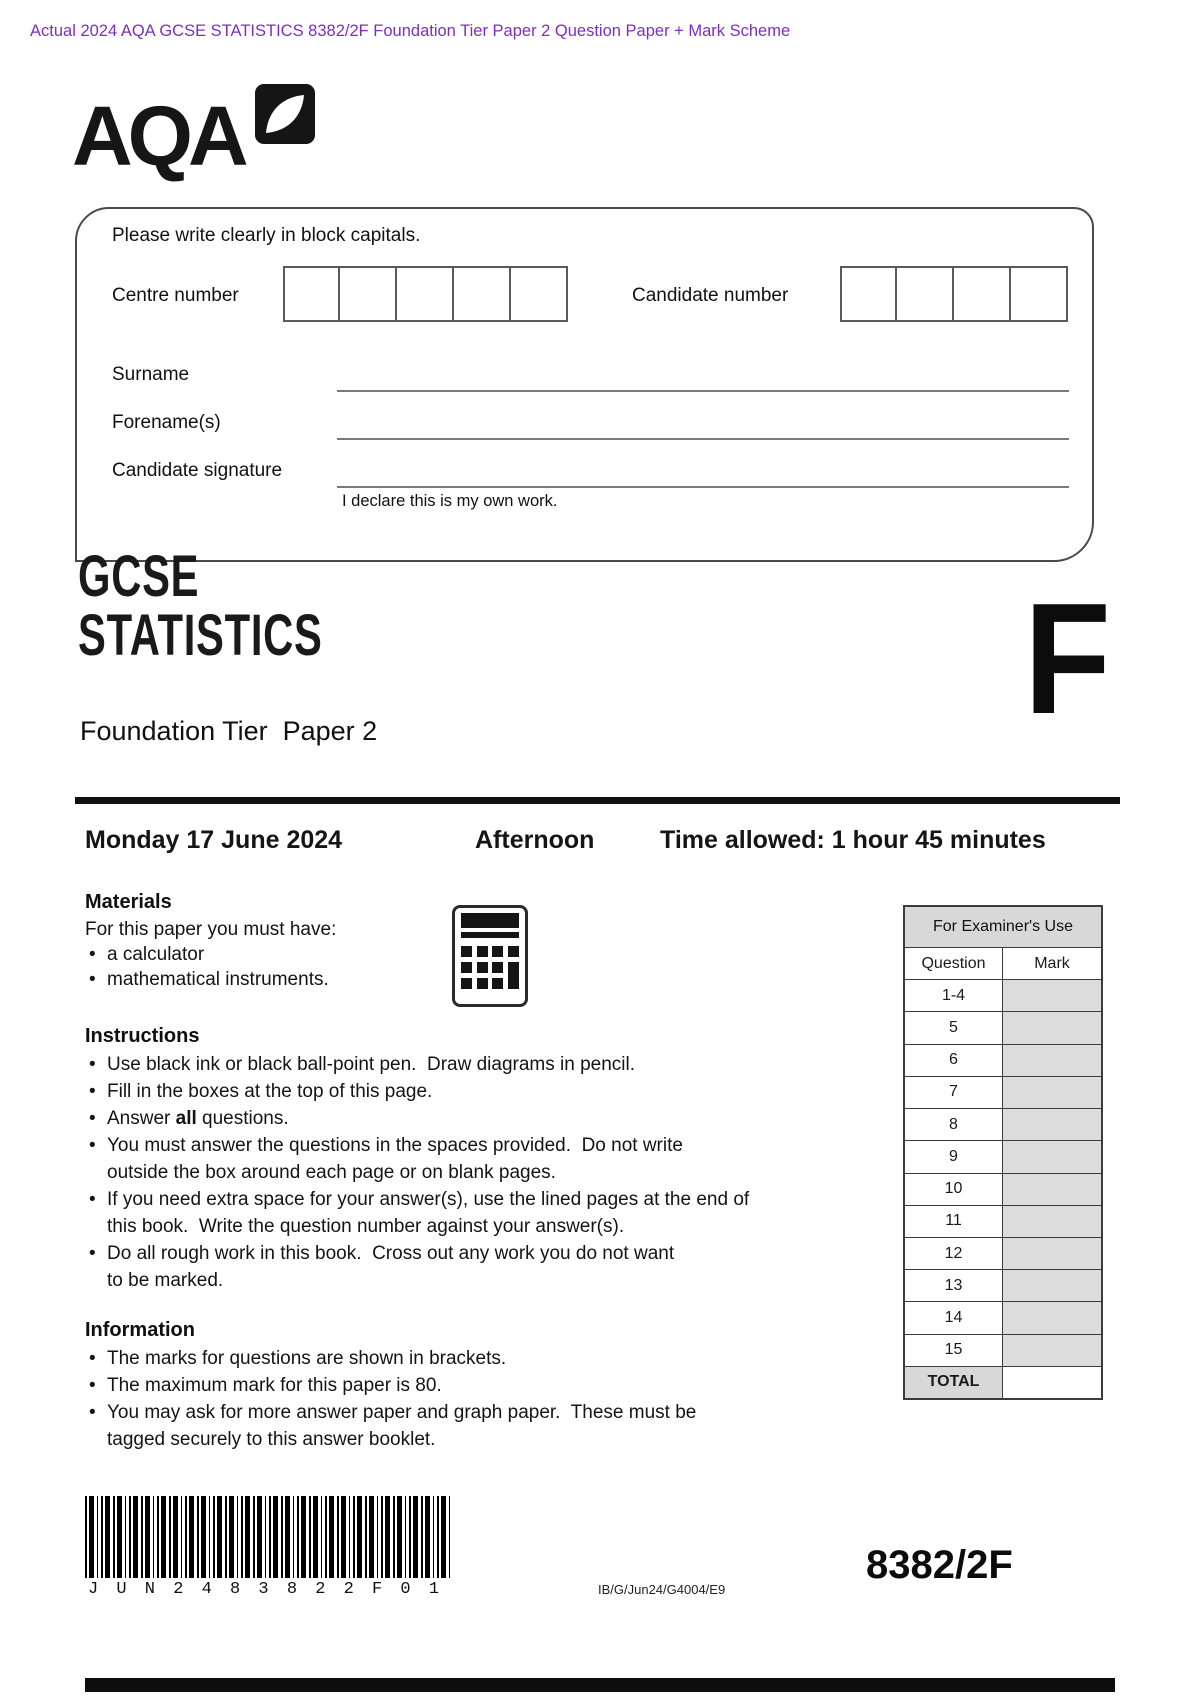 The image size is (1200, 1700). I want to click on table-row: 10, so click(1003, 1189).